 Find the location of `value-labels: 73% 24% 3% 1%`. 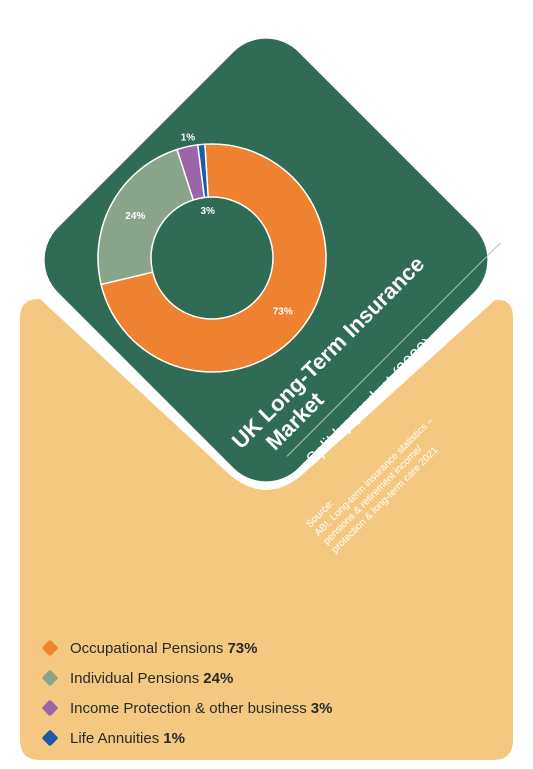

value-labels: 73% 24% 3% 1% is located at coordinates (209, 224).